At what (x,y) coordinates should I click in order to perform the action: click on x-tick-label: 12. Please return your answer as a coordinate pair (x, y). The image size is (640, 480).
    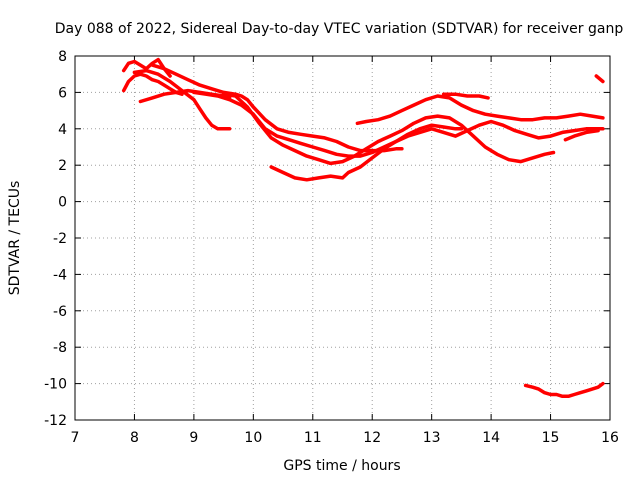
    Looking at the image, I should click on (372, 438).